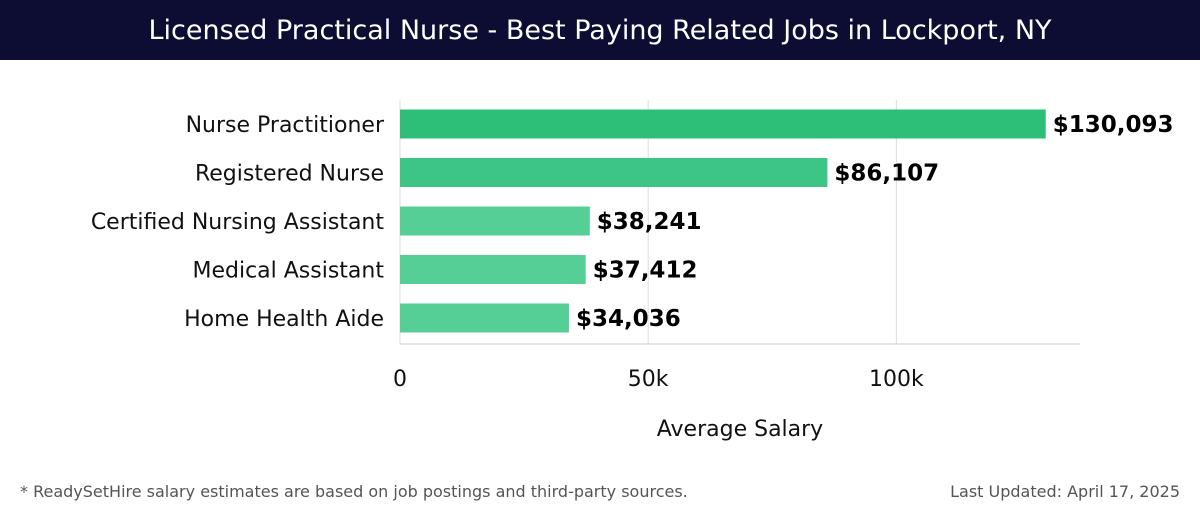 This screenshot has height=520, width=1200. Describe the element at coordinates (400, 379) in the screenshot. I see `x-tick-label: 0` at that location.